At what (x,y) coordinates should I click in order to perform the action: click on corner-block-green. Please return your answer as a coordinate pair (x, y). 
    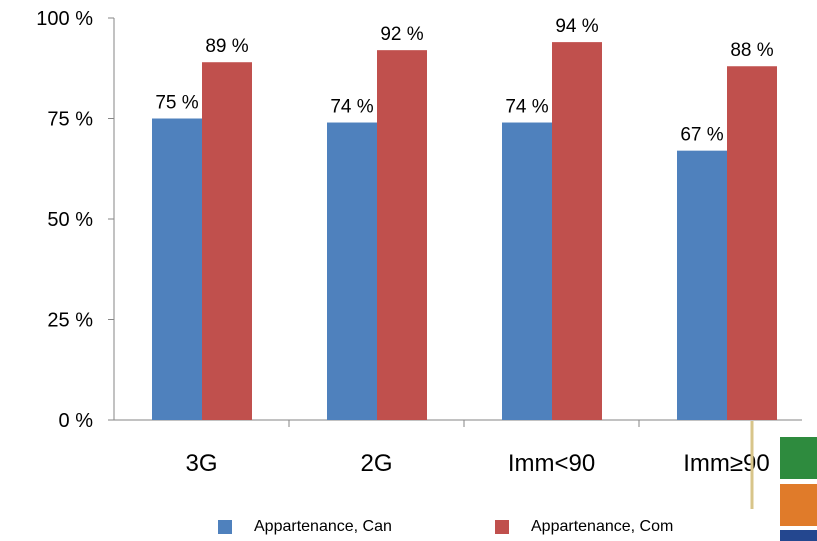
    Looking at the image, I should click on (798, 458).